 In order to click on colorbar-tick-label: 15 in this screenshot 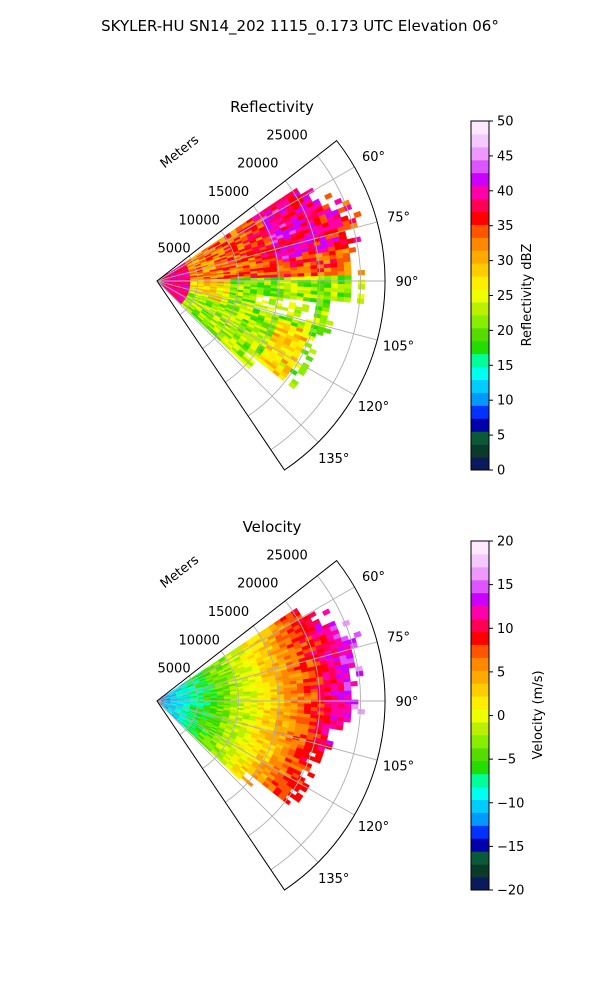, I will do `click(505, 366)`.